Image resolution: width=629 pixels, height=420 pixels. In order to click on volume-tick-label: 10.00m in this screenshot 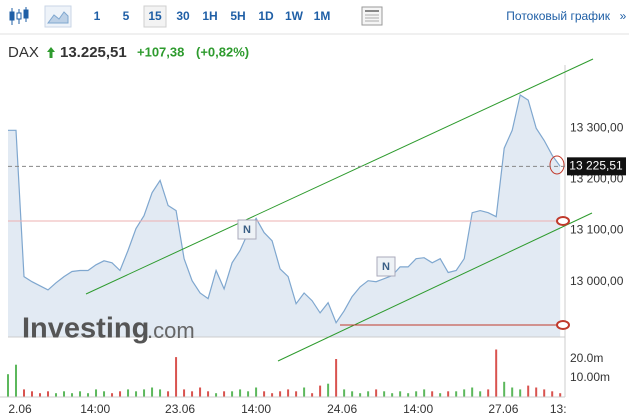, I will do `click(590, 377)`.